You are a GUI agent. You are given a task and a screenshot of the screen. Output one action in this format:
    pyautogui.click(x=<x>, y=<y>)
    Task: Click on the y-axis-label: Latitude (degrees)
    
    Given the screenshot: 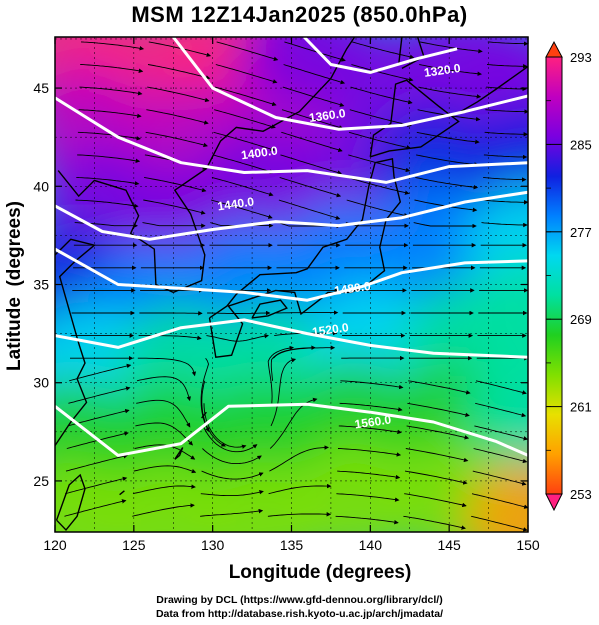 What is the action you would take?
    pyautogui.click(x=14, y=286)
    